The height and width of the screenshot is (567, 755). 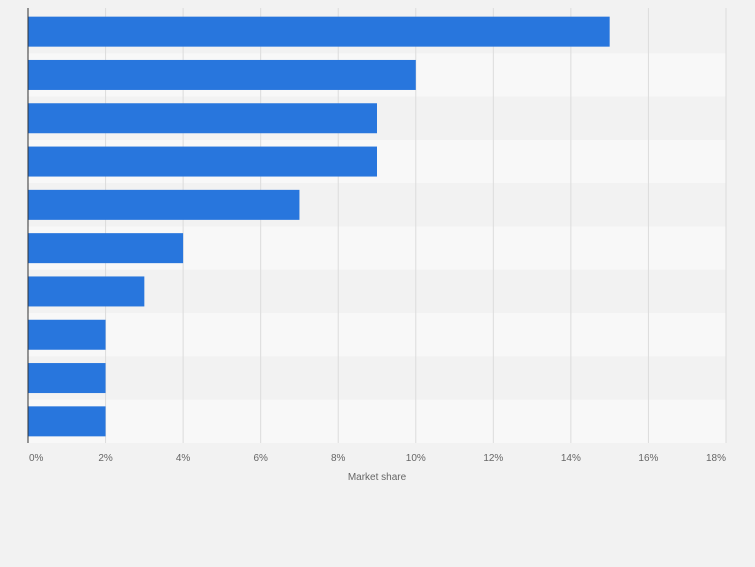 I want to click on x-axis-label: Market share, so click(x=377, y=477).